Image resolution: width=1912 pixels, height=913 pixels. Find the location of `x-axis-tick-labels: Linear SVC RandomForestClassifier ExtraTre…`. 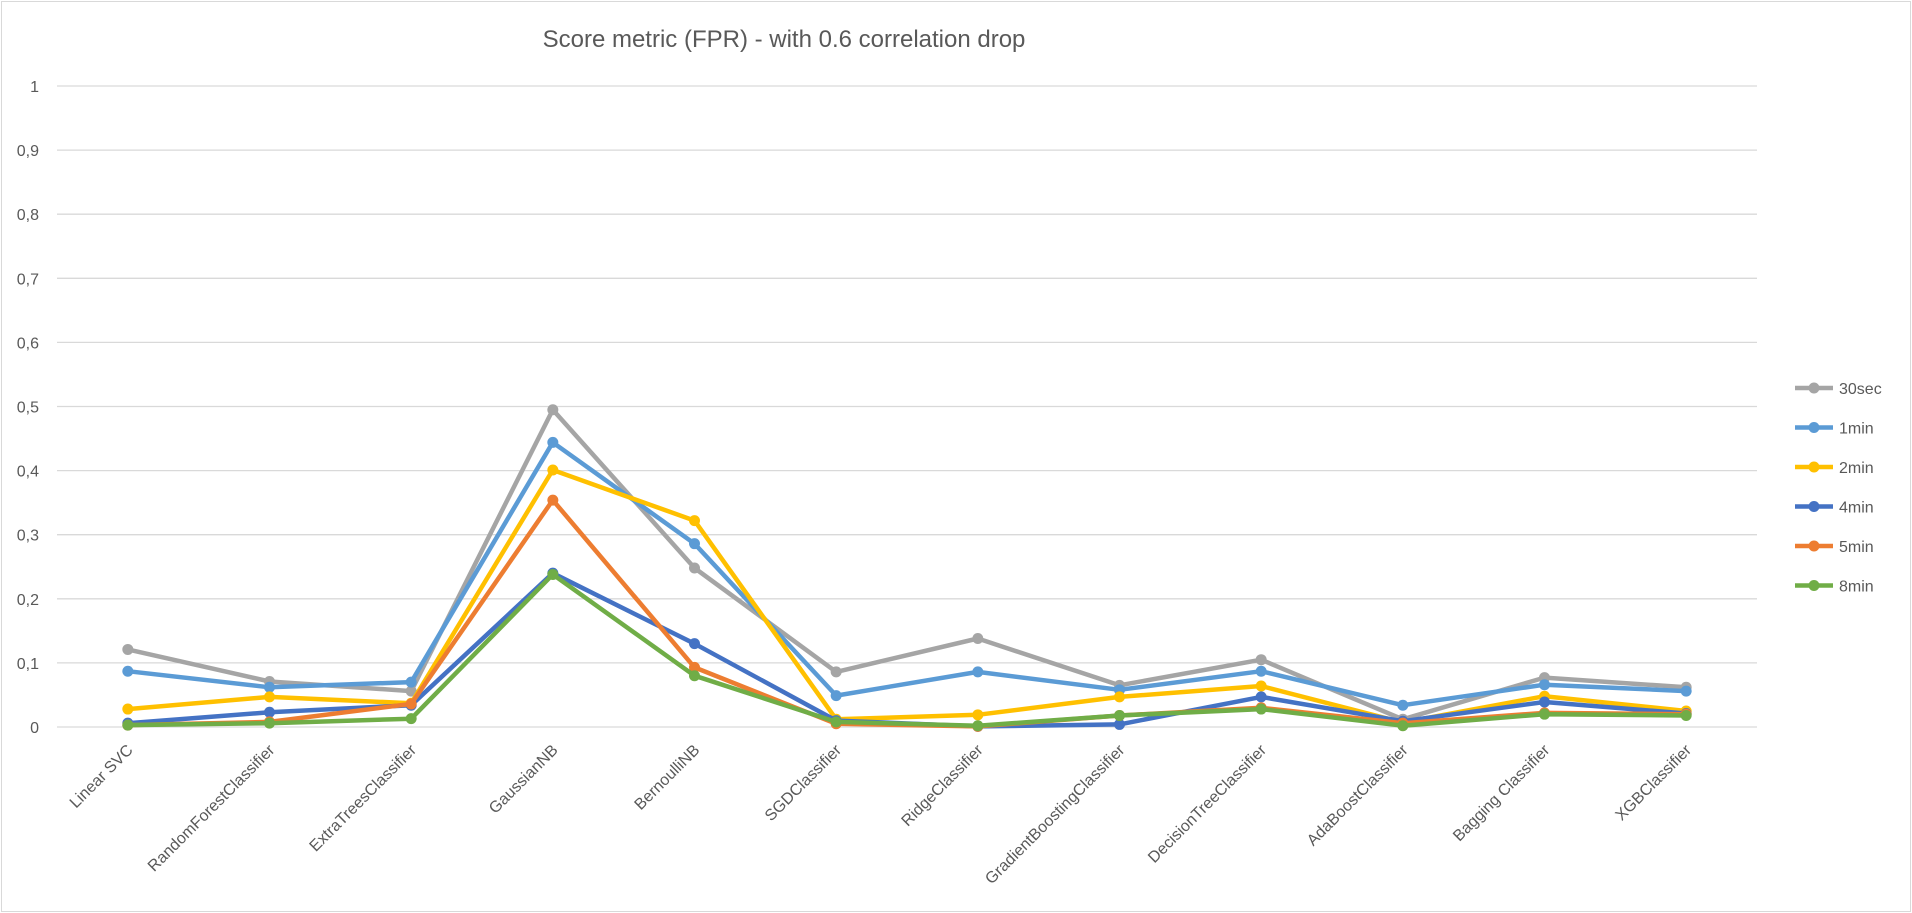

x-axis-tick-labels: Linear SVC RandomForestClassifier ExtraTre… is located at coordinates (881, 814).